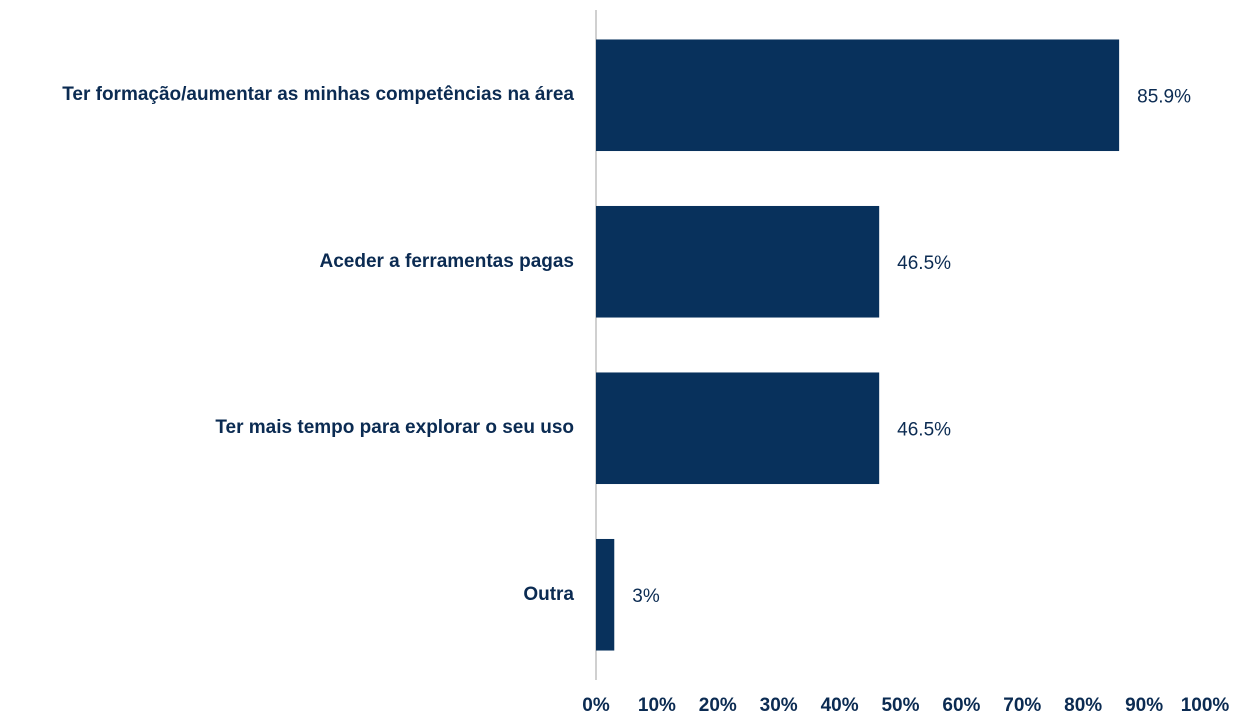 The width and height of the screenshot is (1242, 718). Describe the element at coordinates (1022, 705) in the screenshot. I see `x-tick-label: 70%` at that location.